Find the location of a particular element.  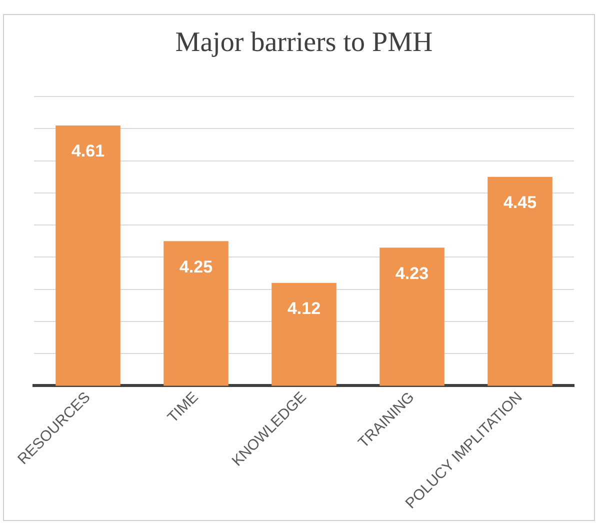

data-label: 4.23 is located at coordinates (412, 273).